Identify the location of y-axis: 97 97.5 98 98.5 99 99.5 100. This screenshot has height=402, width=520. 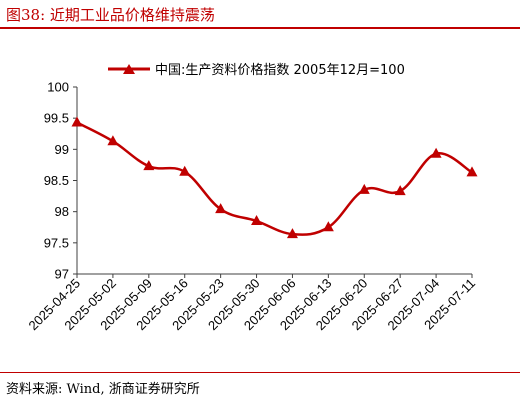
(61, 181).